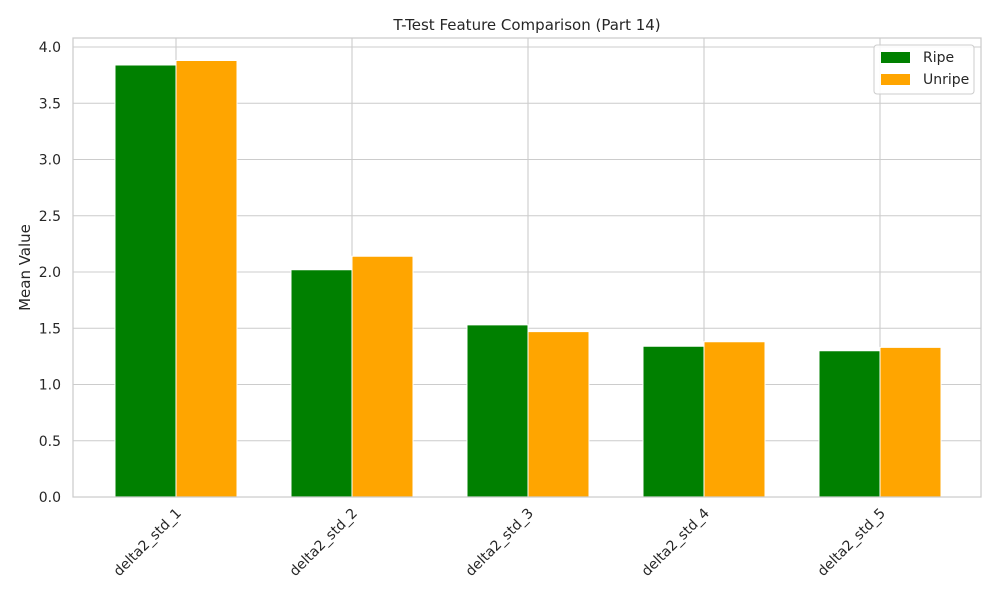 The image size is (1000, 600). Describe the element at coordinates (50, 442) in the screenshot. I see `y-tick-label: 0.5` at that location.